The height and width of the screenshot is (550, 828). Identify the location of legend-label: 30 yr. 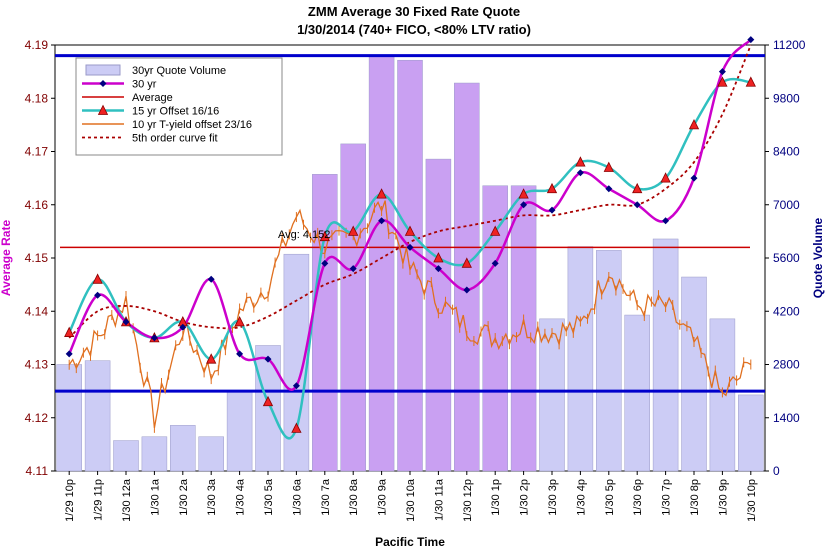
(144, 85).